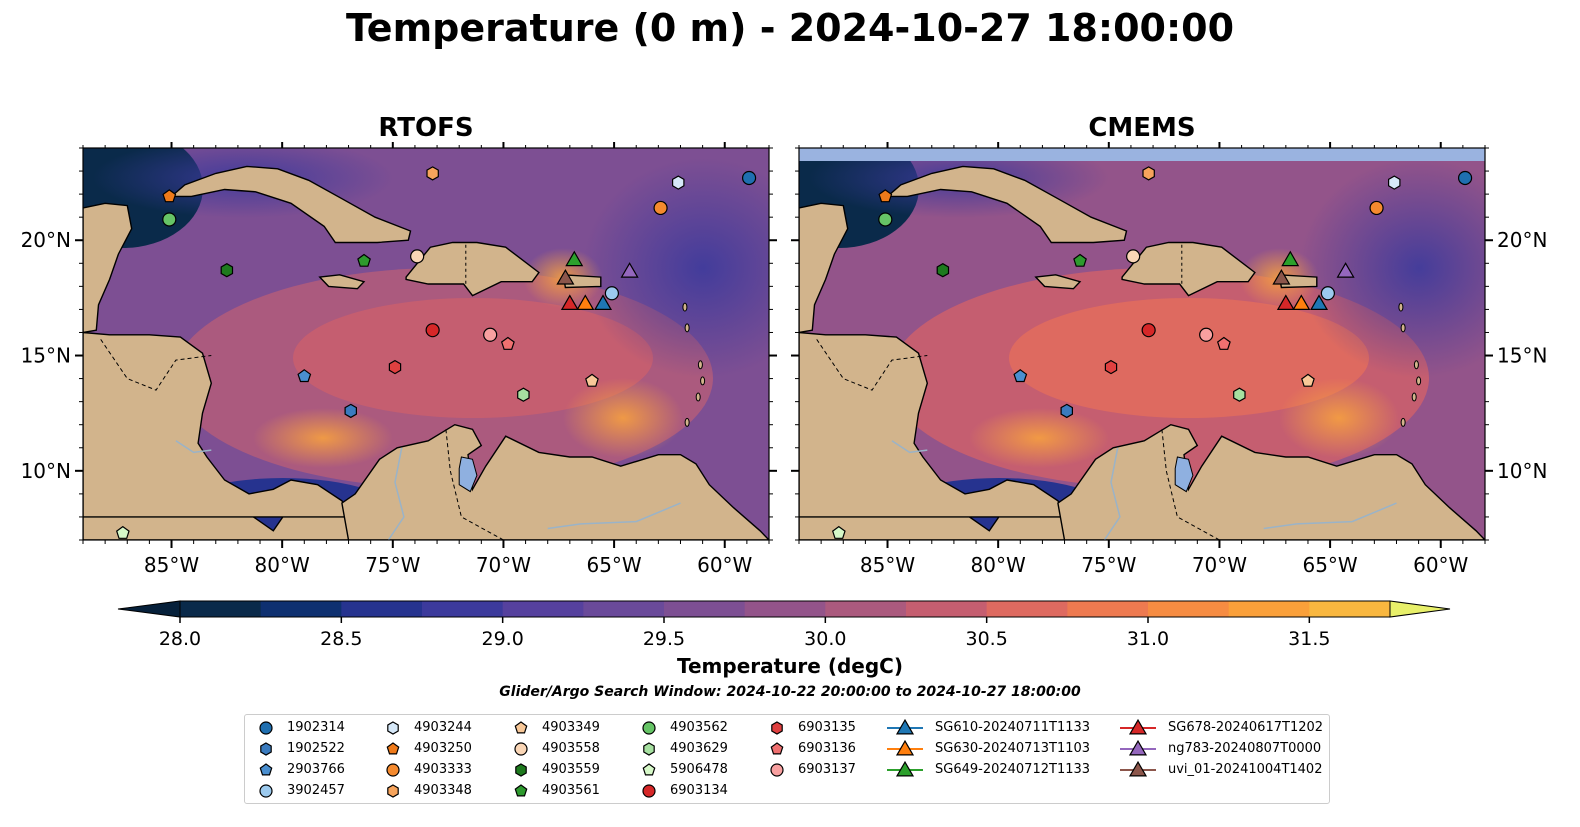 The height and width of the screenshot is (827, 1580). Describe the element at coordinates (316, 727) in the screenshot. I see `legend-label: 1902314` at that location.